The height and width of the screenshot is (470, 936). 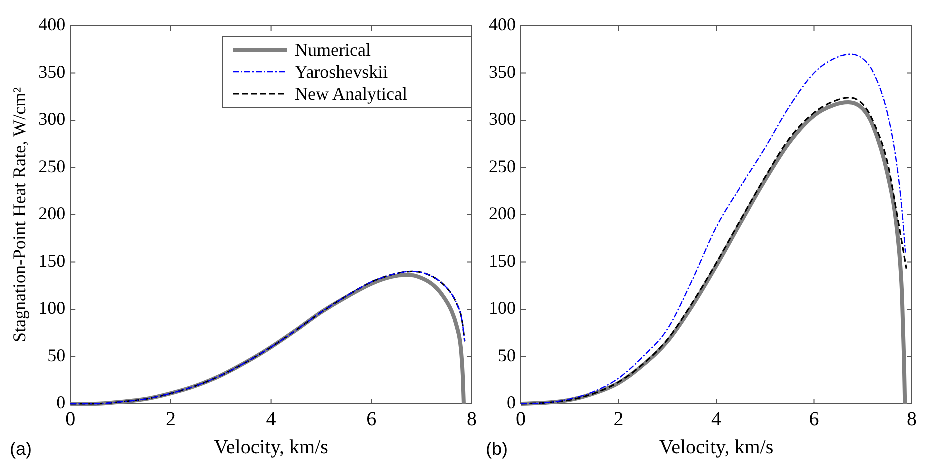 What do you see at coordinates (20, 215) in the screenshot?
I see `y-axis-title: Stagnation-Point Heat Rate, W/cm²` at bounding box center [20, 215].